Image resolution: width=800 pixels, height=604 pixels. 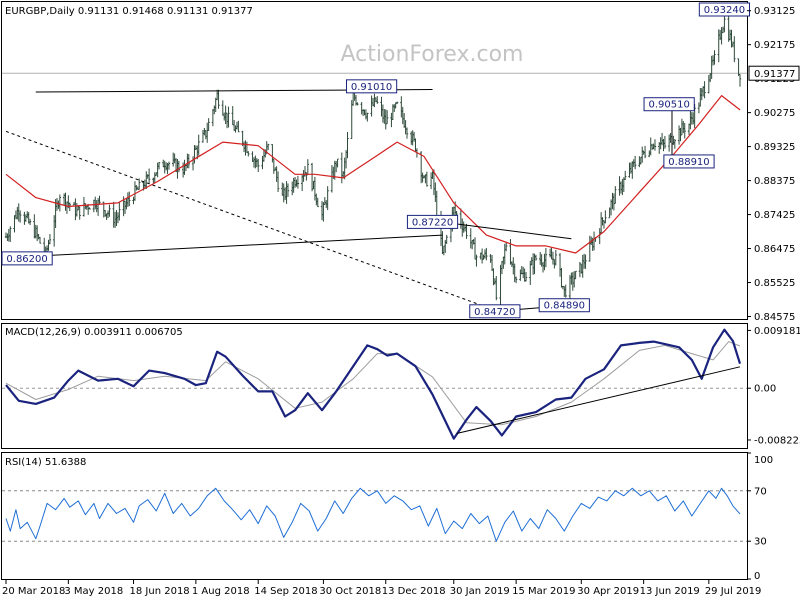 I want to click on x-tick-label: 13 Jun 2019, so click(x=670, y=591).